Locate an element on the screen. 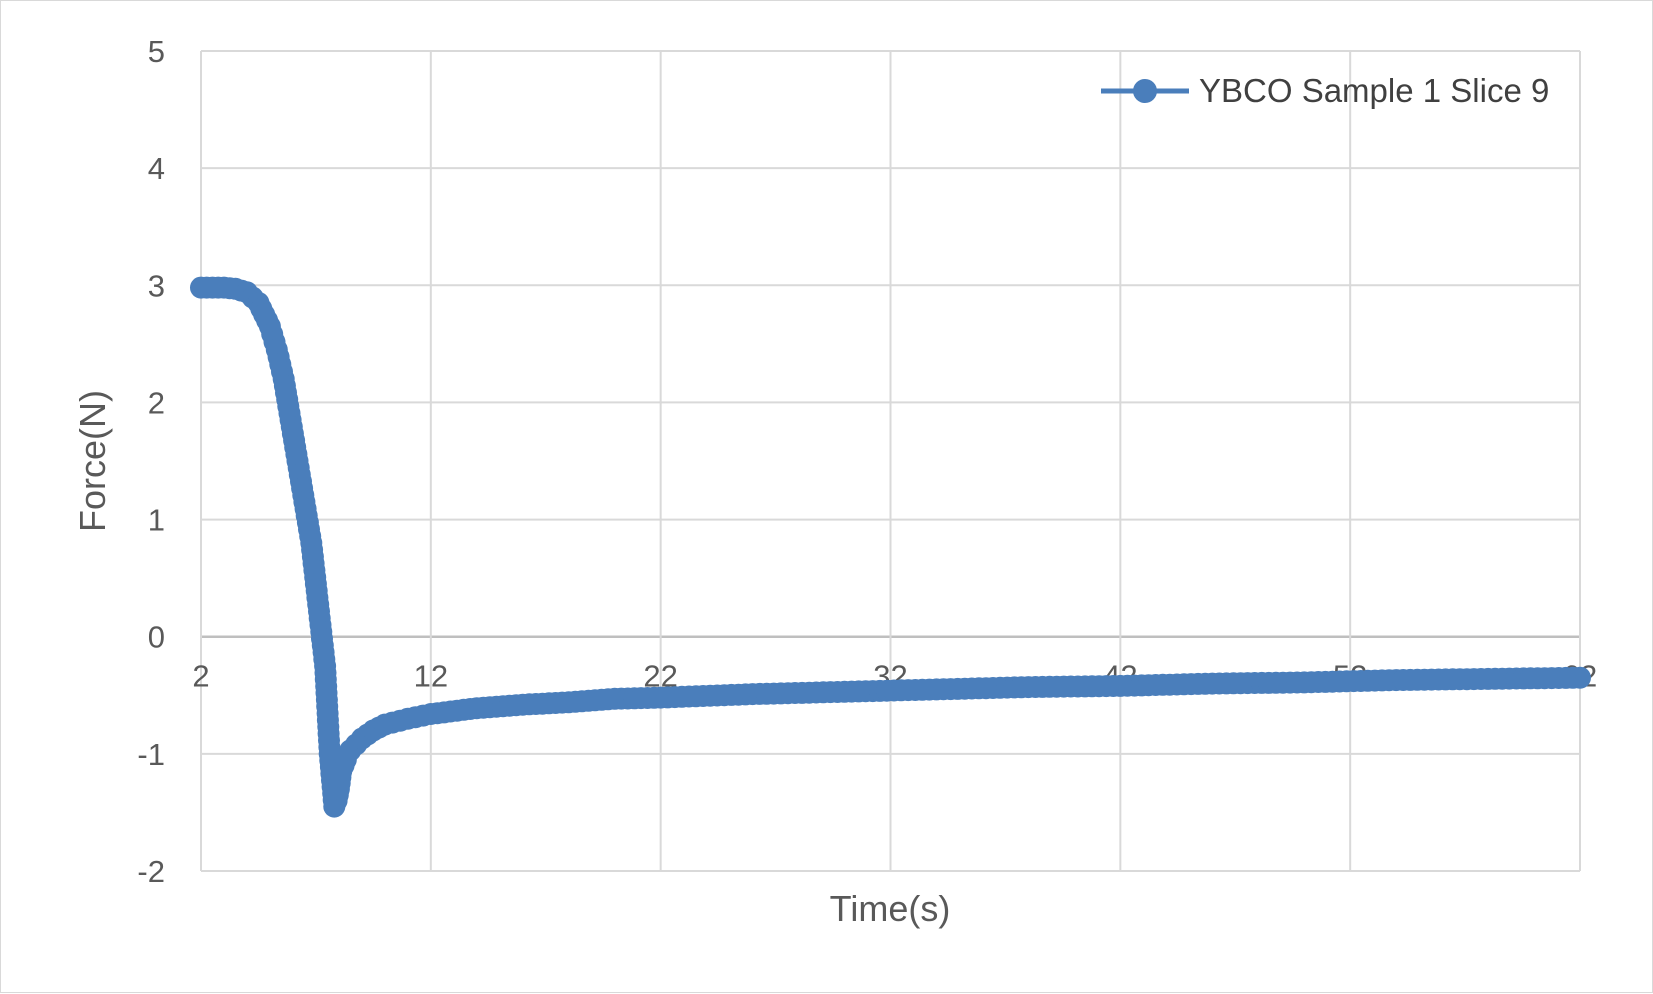  y-tick-label: 1 is located at coordinates (156, 520).